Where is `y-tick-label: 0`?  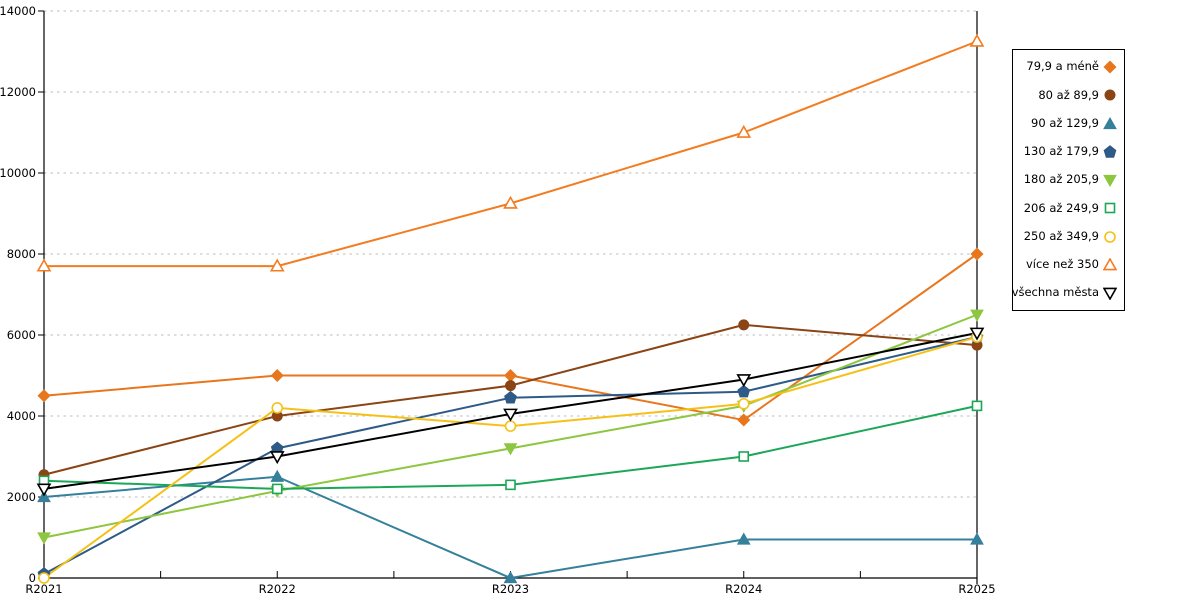 y-tick-label: 0 is located at coordinates (32, 578).